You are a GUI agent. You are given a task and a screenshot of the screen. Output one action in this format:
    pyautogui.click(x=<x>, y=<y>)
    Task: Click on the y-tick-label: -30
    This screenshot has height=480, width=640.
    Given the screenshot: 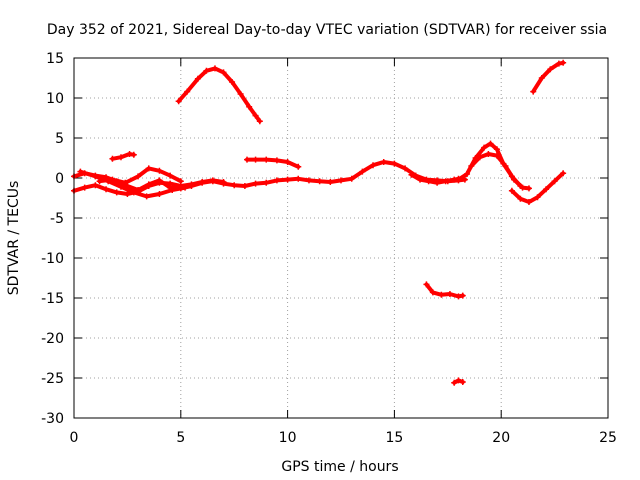 What is the action you would take?
    pyautogui.click(x=52, y=419)
    